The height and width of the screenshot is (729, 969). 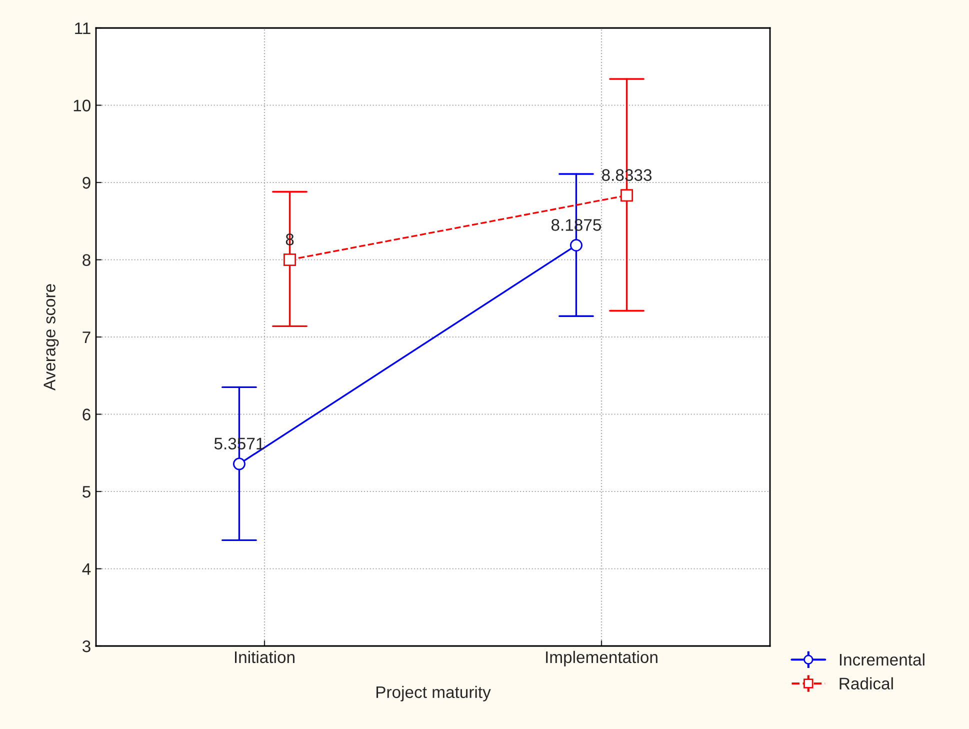 I want to click on y-axis-title: Average score, so click(x=51, y=337).